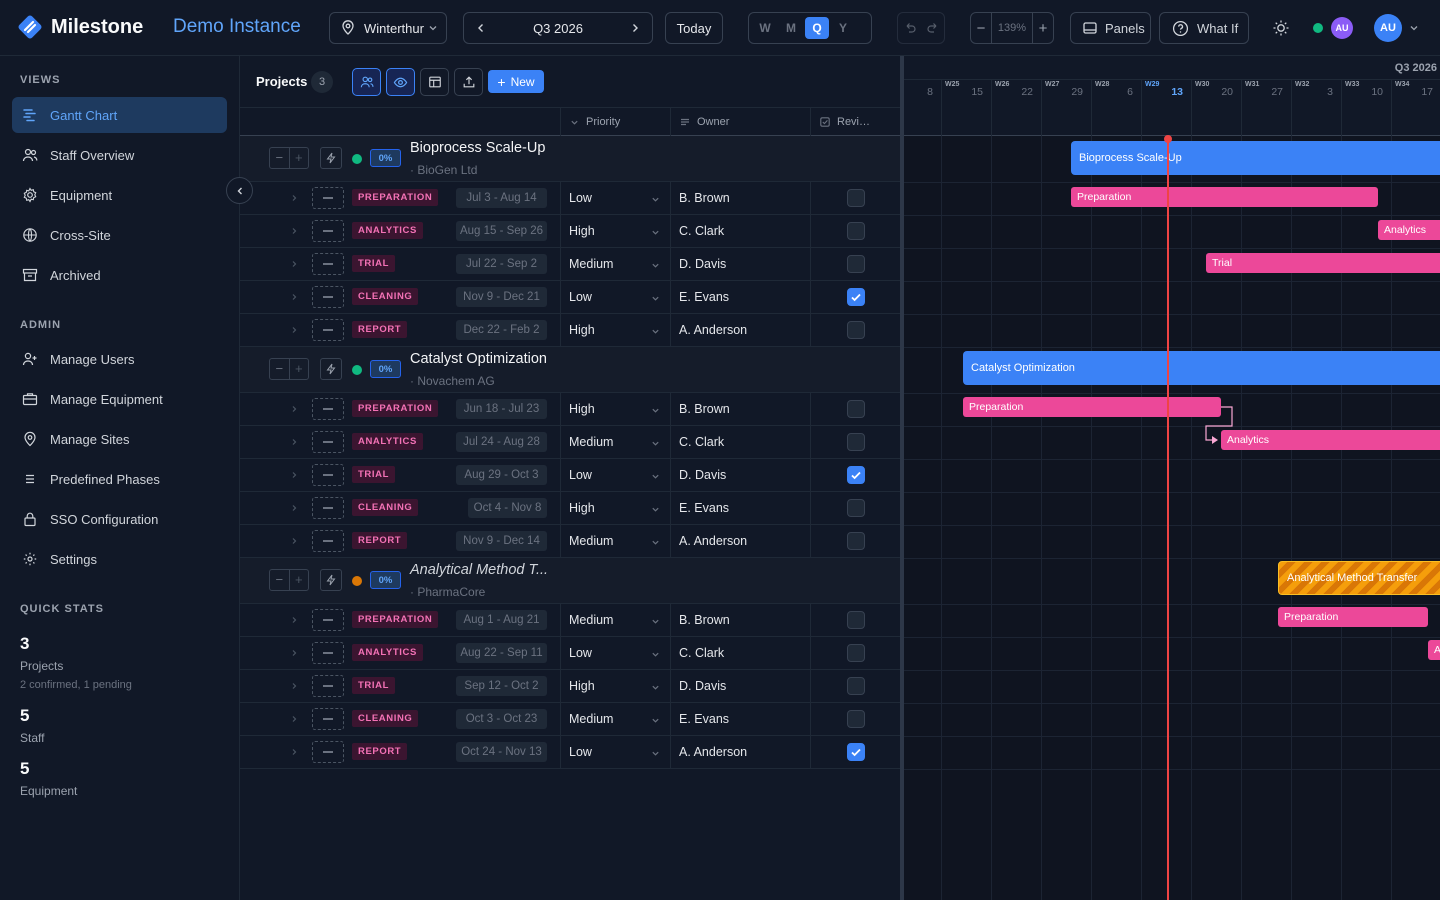  What do you see at coordinates (817, 28) in the screenshot?
I see `scale-quarter: Q` at bounding box center [817, 28].